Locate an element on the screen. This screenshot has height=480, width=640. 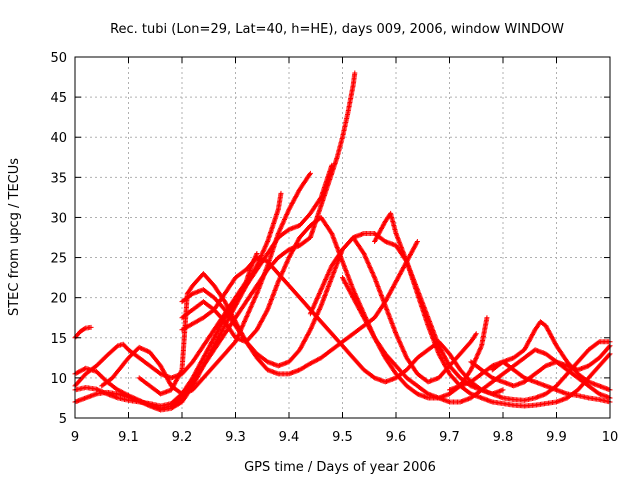
x-tick-label: 9.3 is located at coordinates (235, 437).